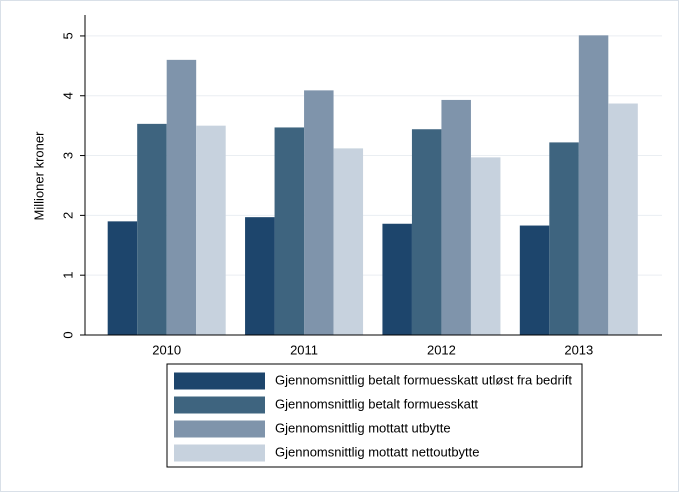 This screenshot has width=679, height=492. What do you see at coordinates (578, 349) in the screenshot?
I see `x-tick-label: 2013` at bounding box center [578, 349].